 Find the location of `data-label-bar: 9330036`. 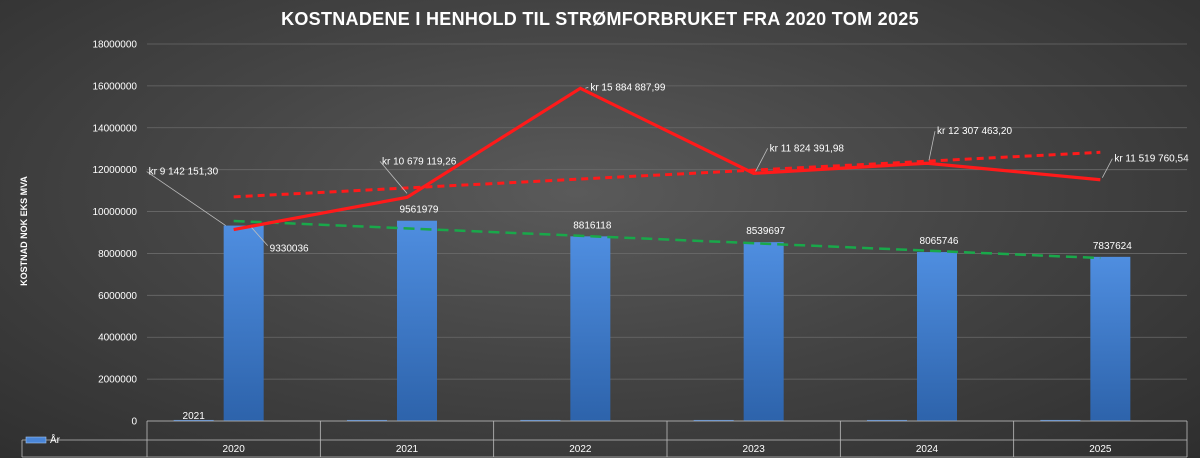

data-label-bar: 9330036 is located at coordinates (289, 249).